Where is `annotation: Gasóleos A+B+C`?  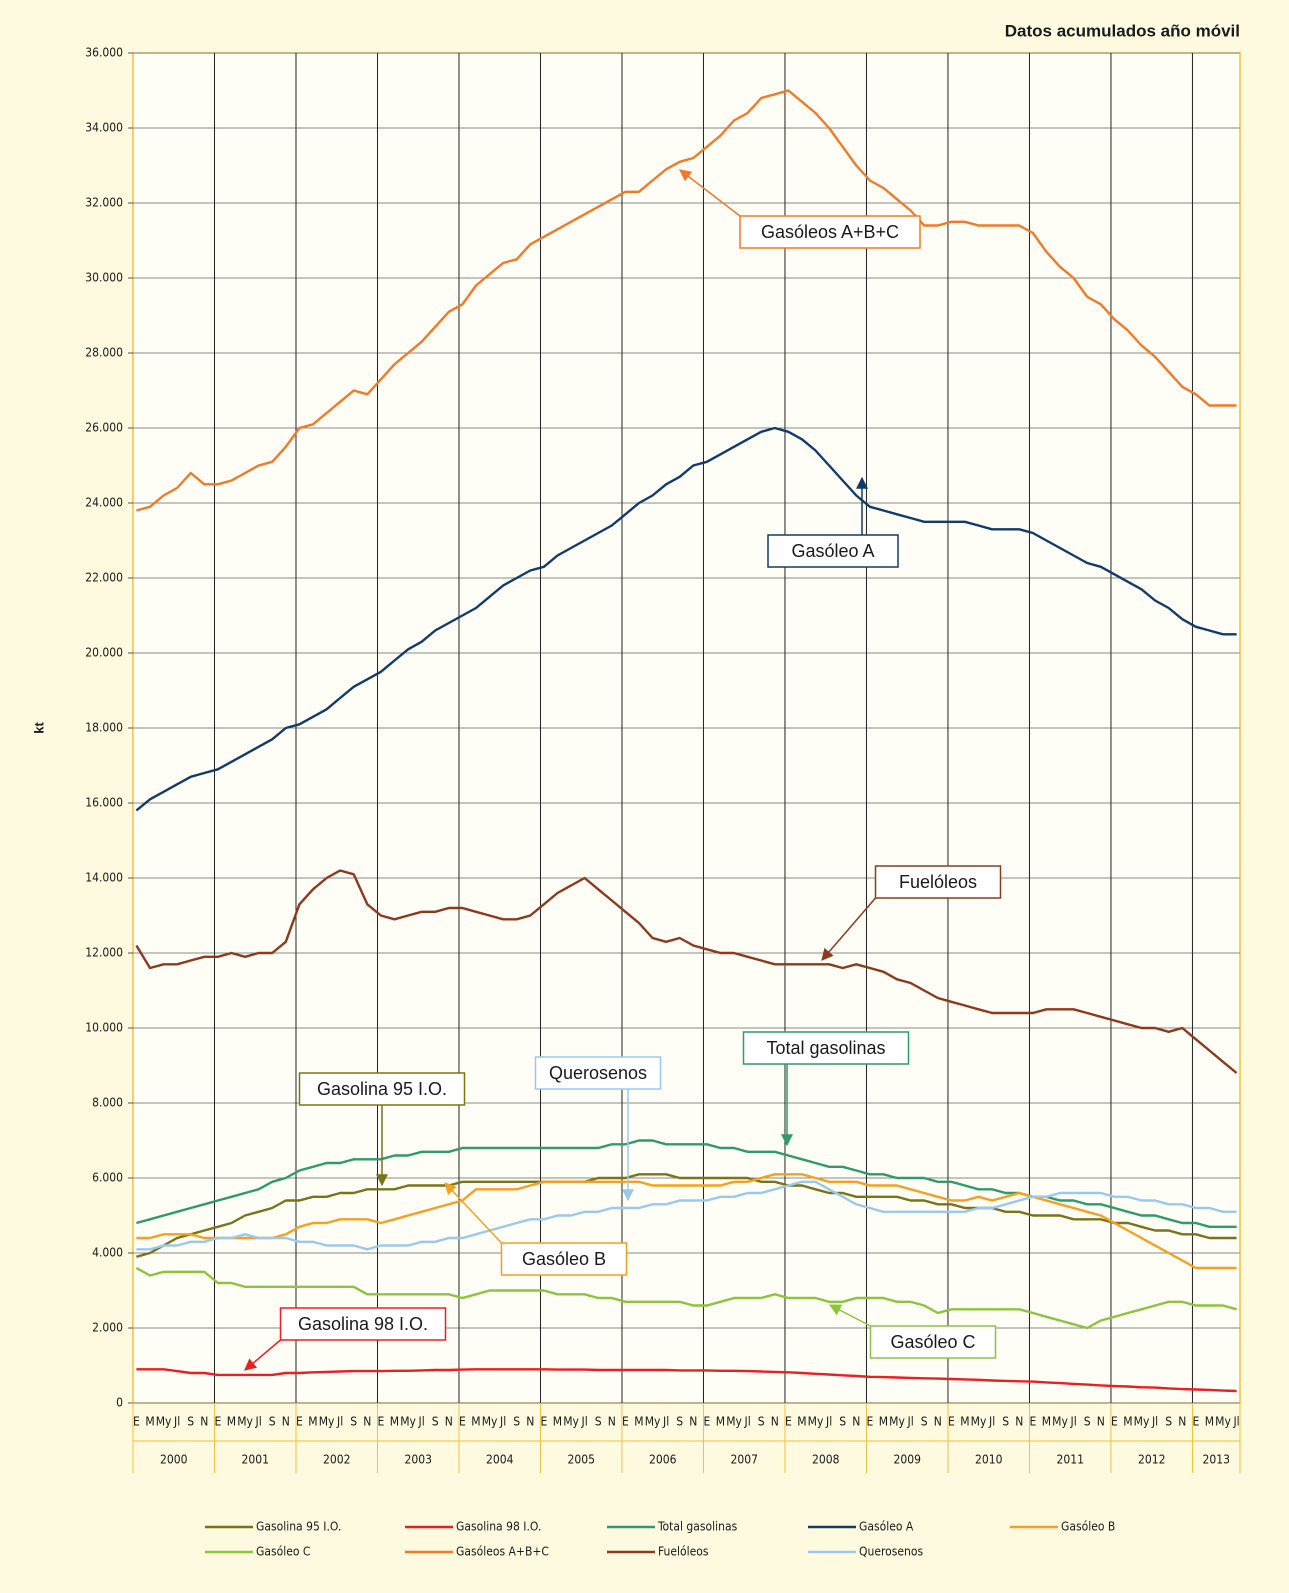
annotation: Gasóleos A+B+C is located at coordinates (830, 232).